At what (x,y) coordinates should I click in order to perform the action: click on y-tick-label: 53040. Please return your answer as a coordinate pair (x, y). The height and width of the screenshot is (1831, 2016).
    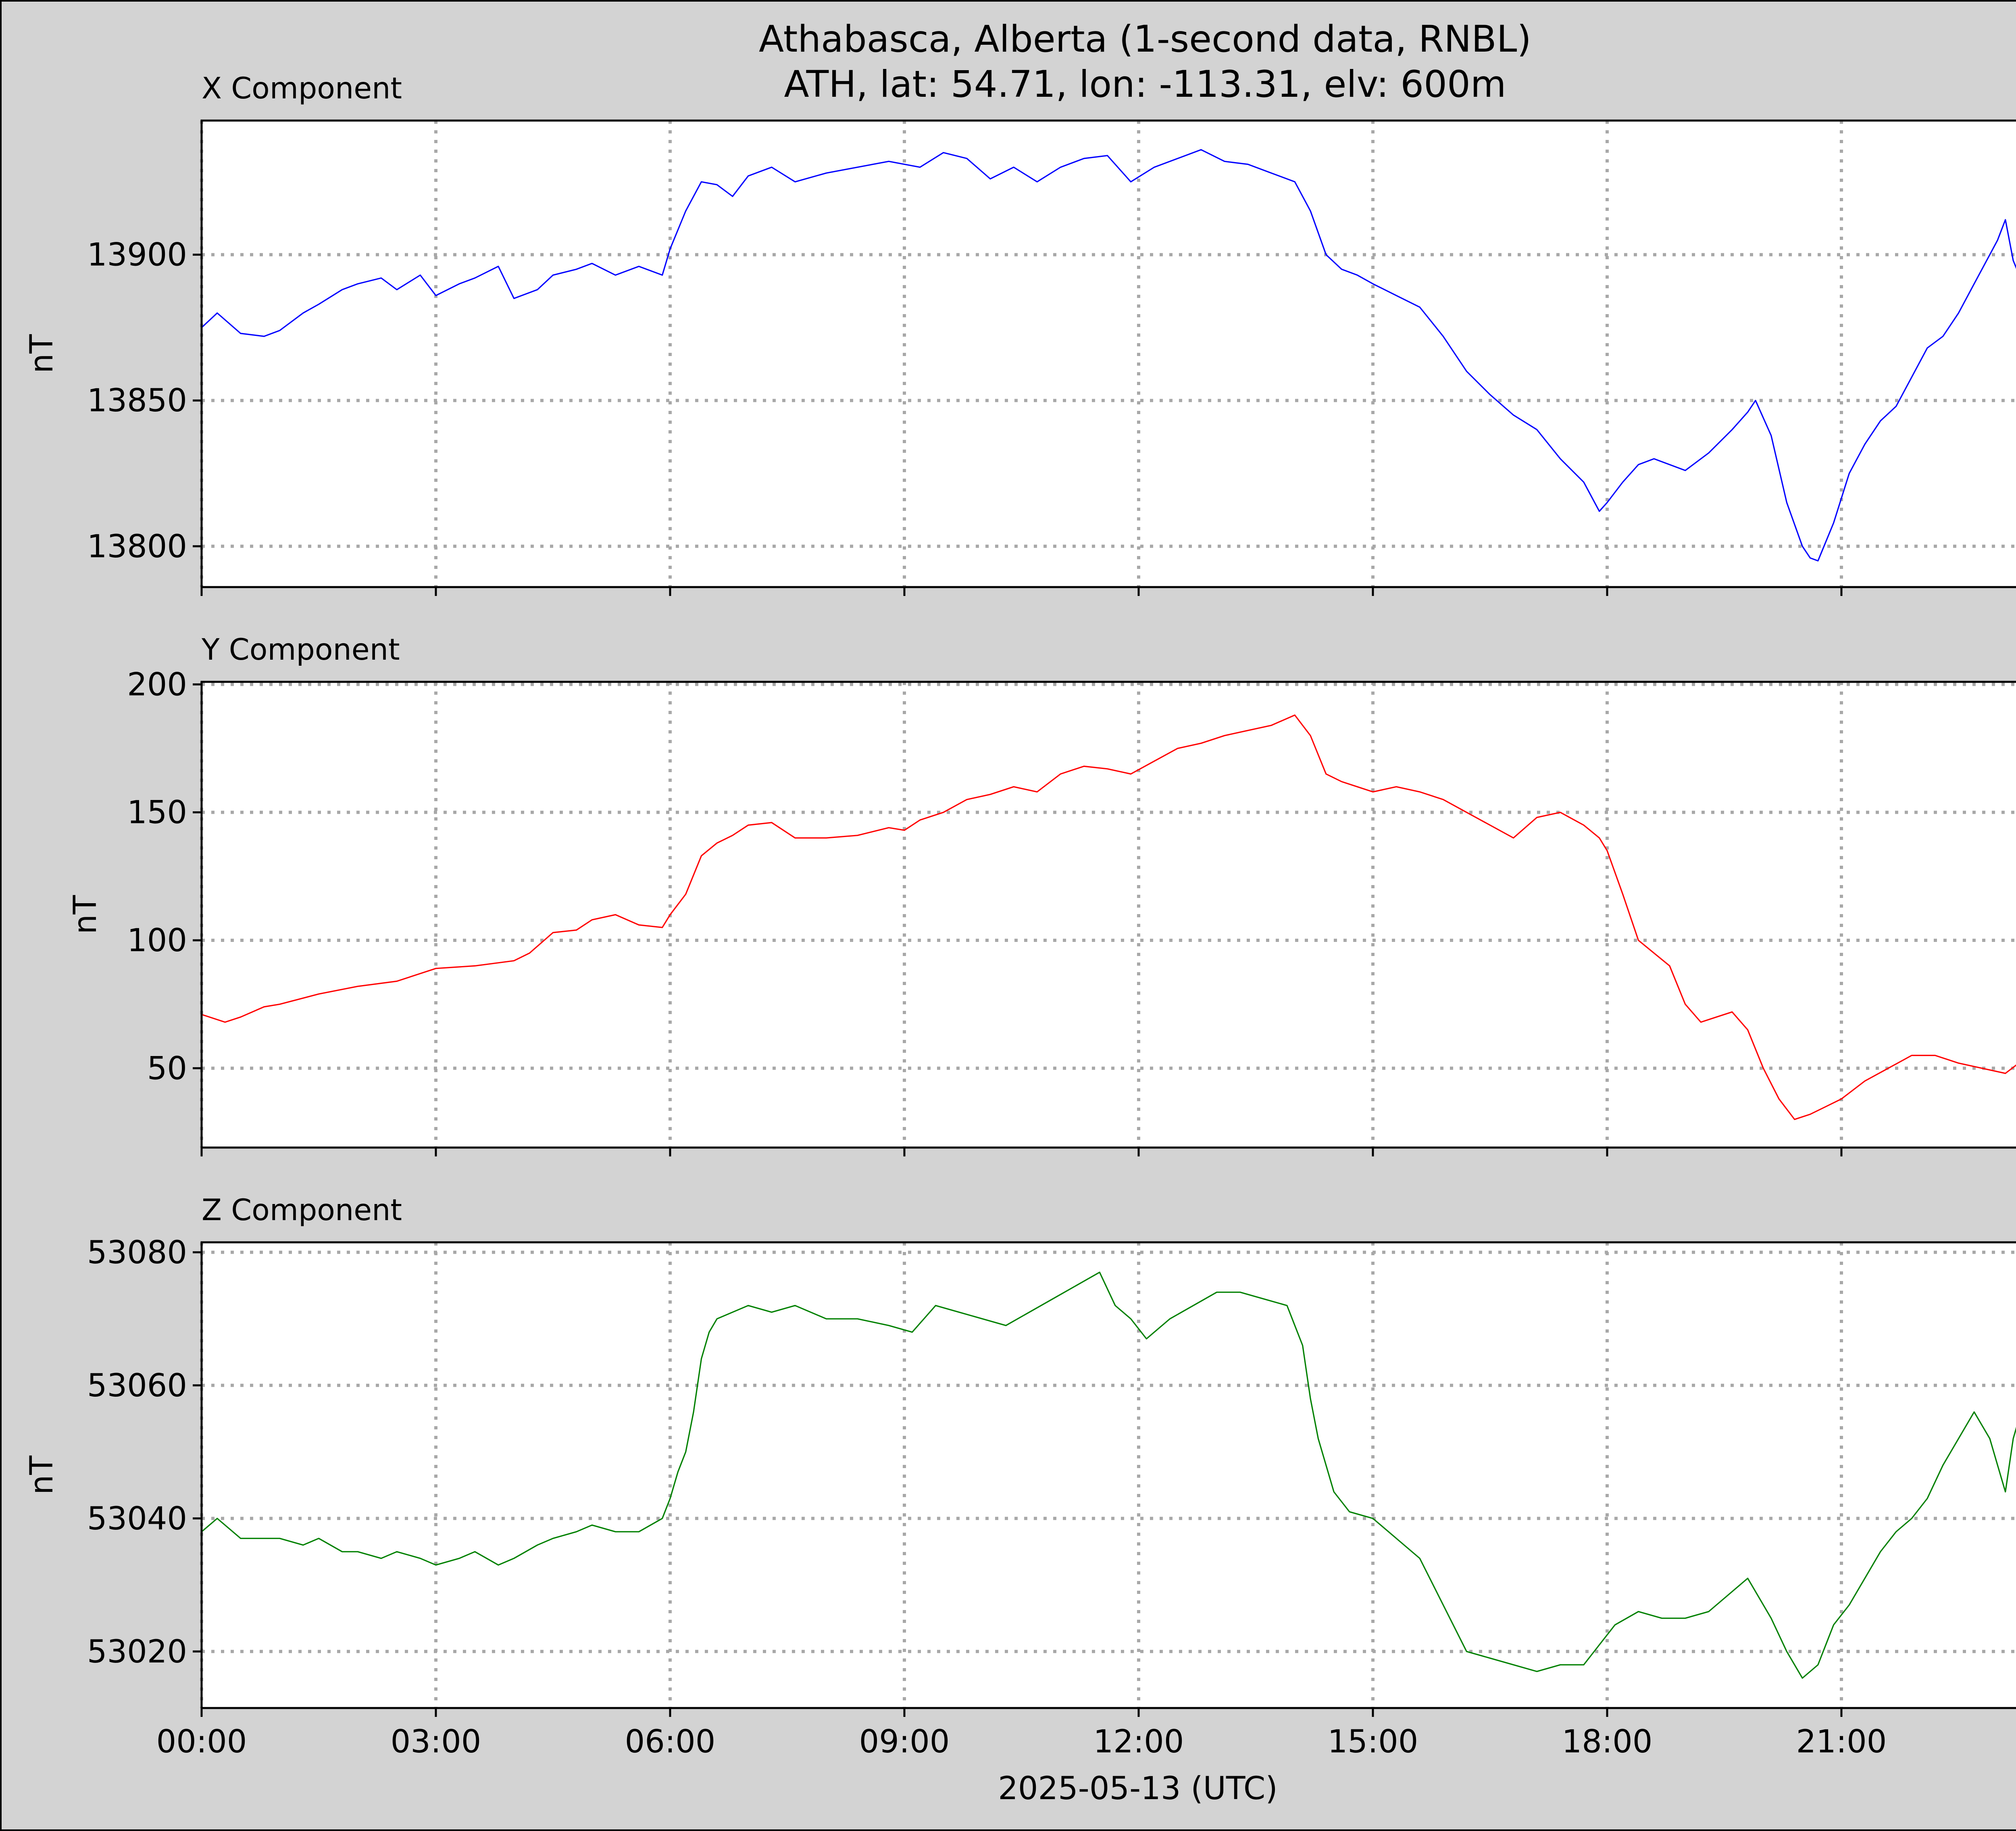
    Looking at the image, I should click on (137, 1519).